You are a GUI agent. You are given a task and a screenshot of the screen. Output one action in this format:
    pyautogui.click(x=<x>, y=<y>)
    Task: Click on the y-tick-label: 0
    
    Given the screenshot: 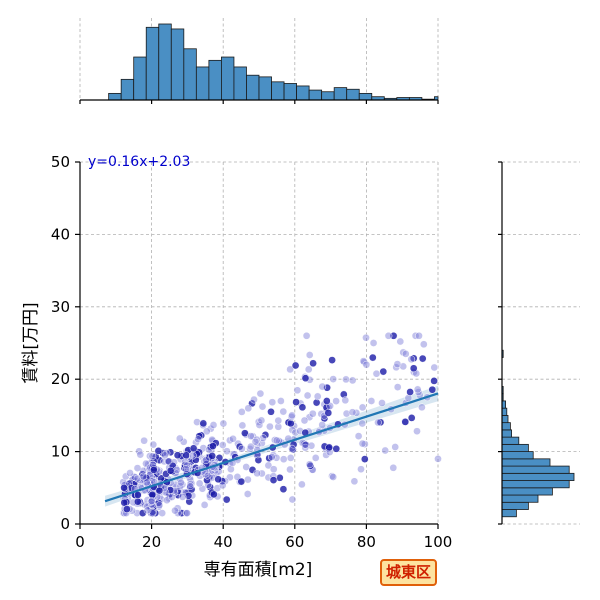 What is the action you would take?
    pyautogui.click(x=65, y=524)
    